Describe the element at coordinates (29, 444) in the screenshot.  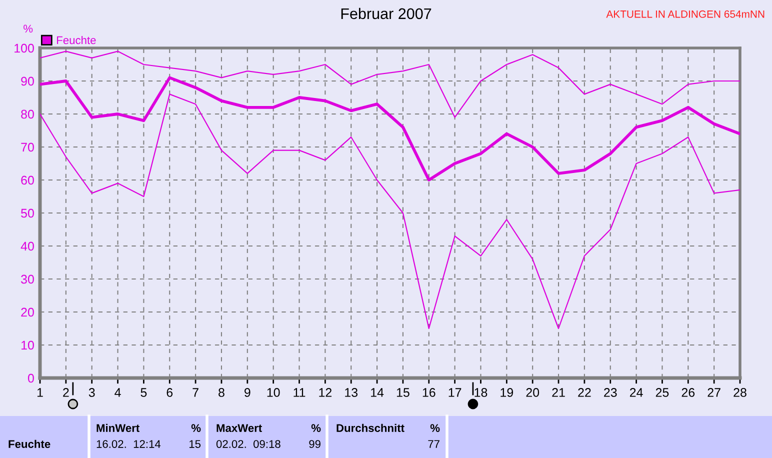
I see `text: Feuchte` at that location.